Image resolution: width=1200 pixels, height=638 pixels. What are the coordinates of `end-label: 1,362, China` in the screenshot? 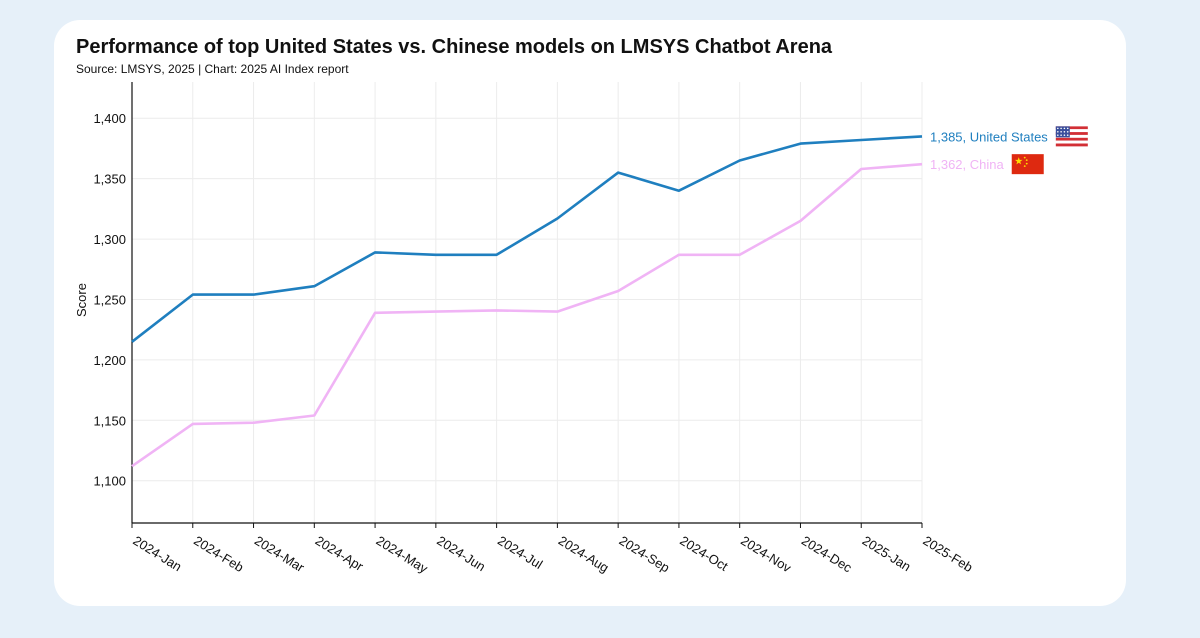 It's located at (967, 164).